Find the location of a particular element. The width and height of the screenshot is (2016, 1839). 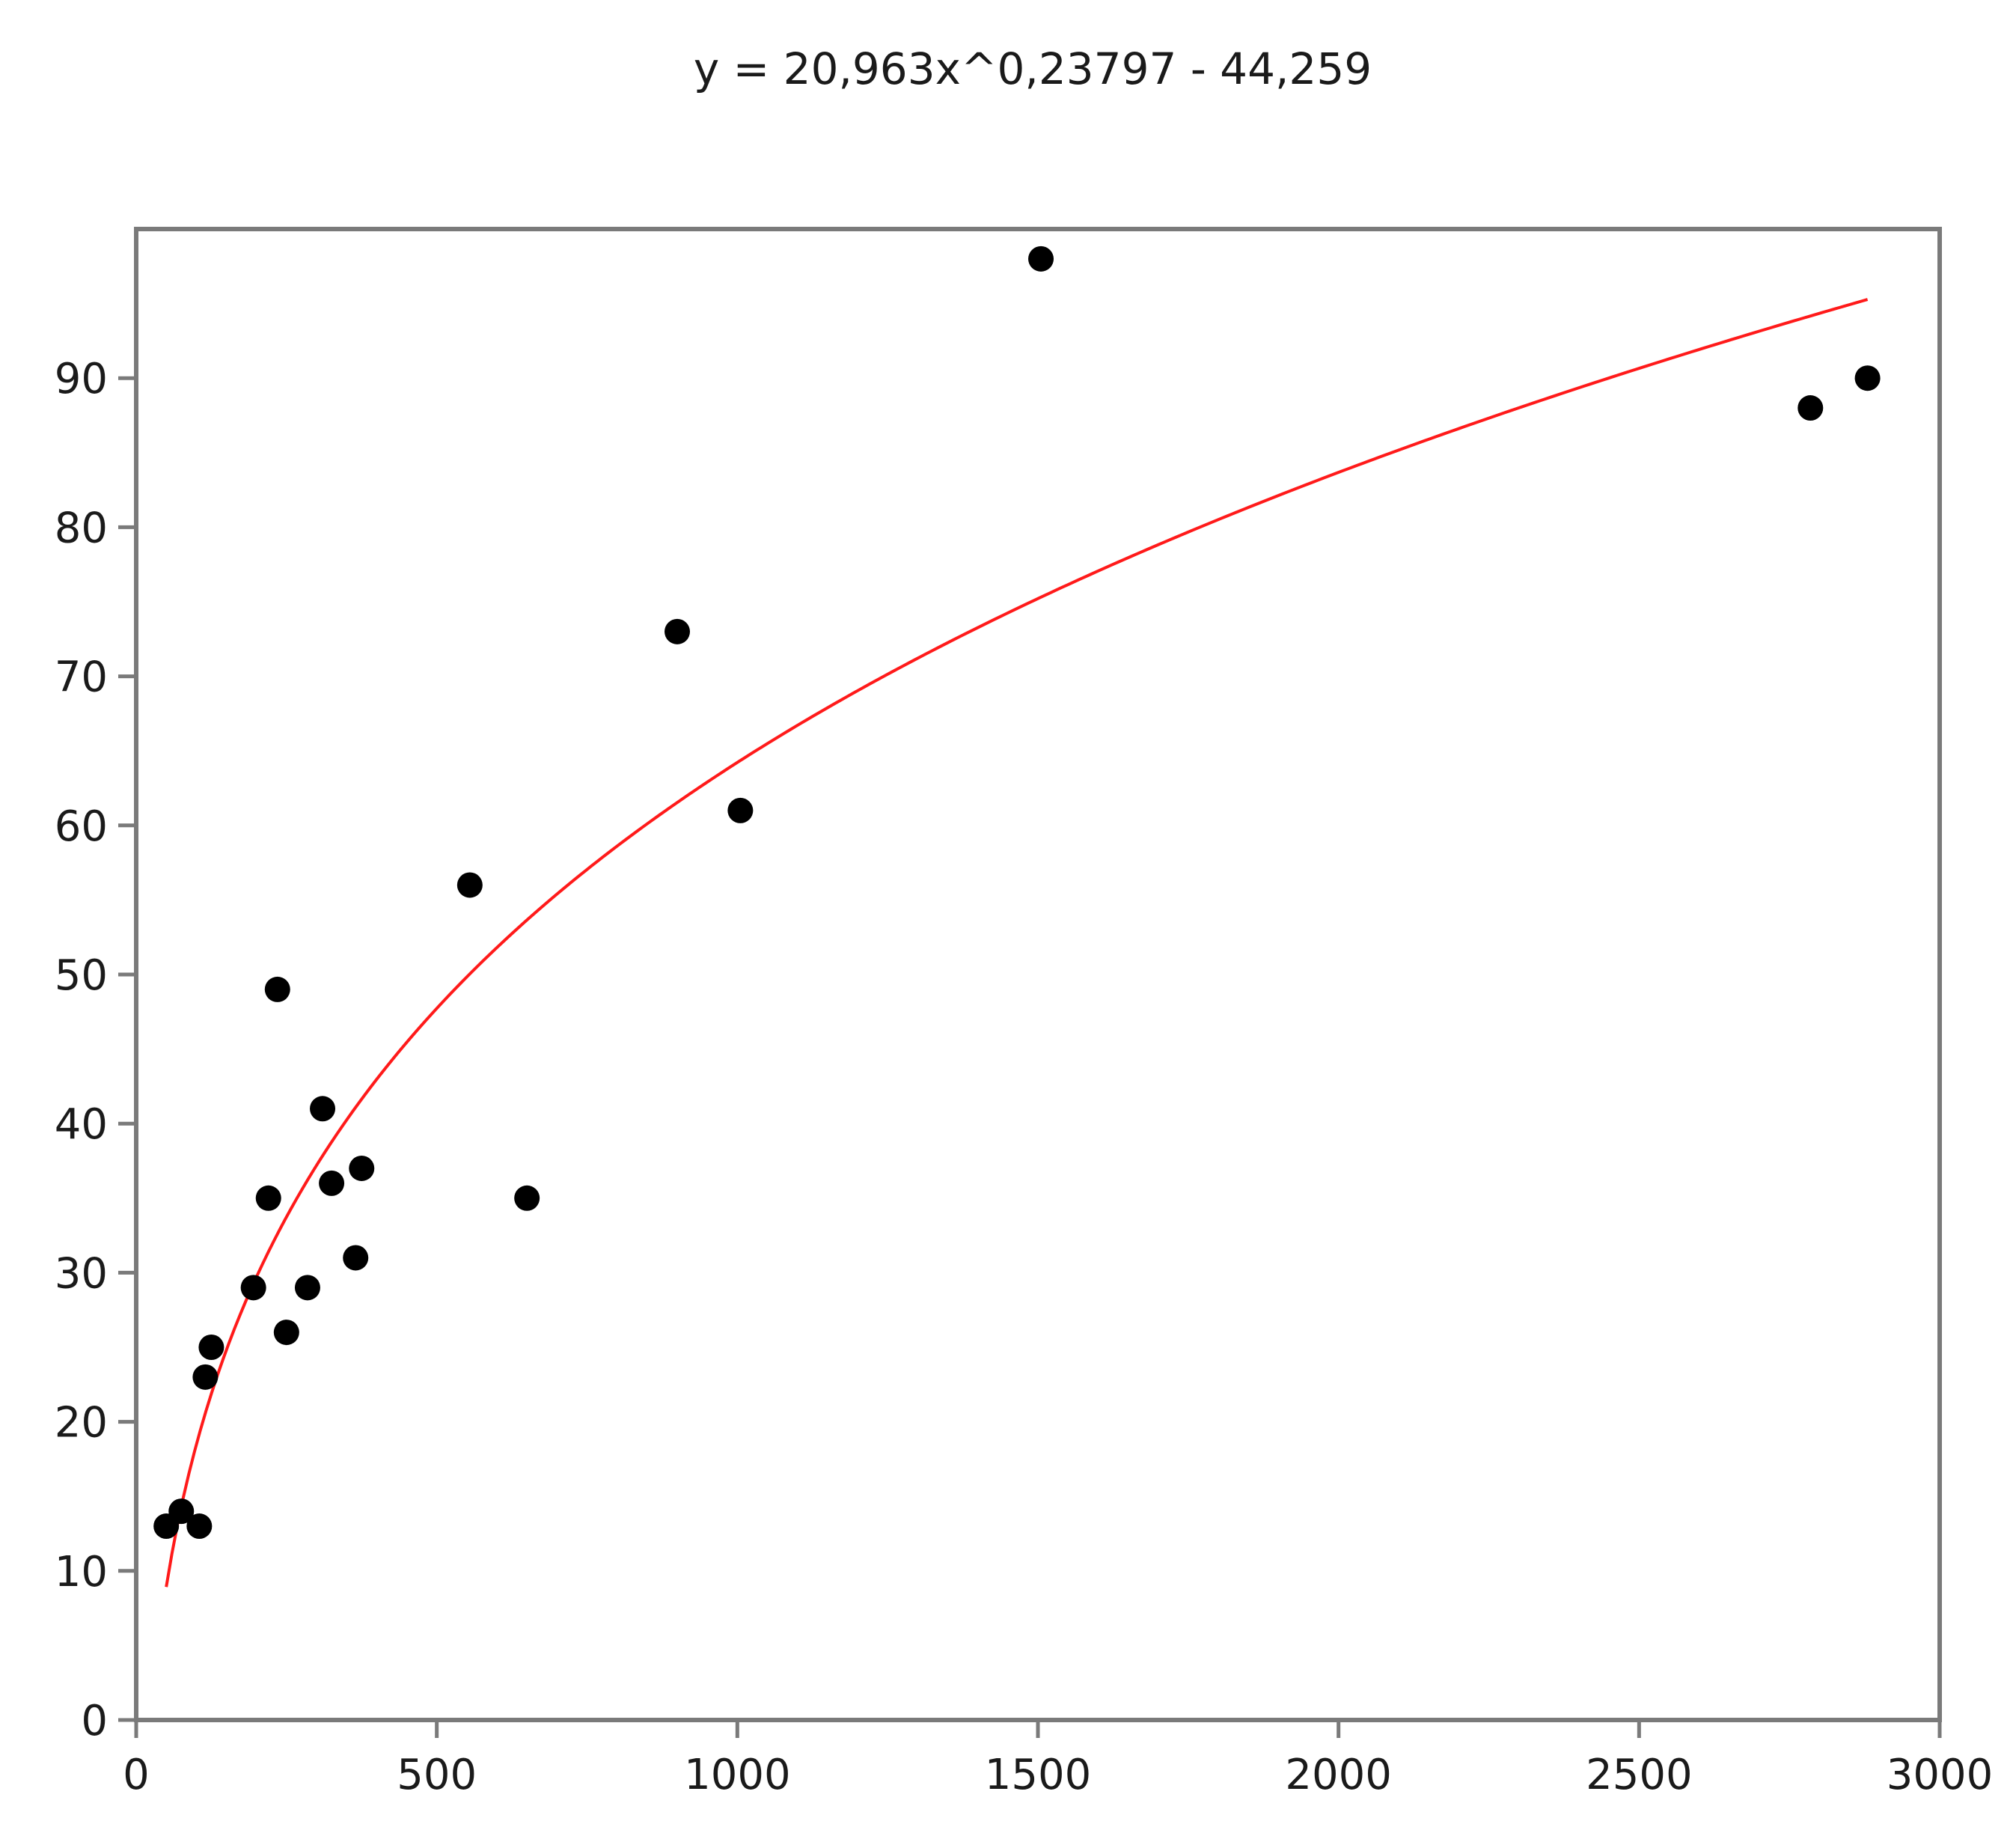

y-tick-label: 50 is located at coordinates (81, 975).